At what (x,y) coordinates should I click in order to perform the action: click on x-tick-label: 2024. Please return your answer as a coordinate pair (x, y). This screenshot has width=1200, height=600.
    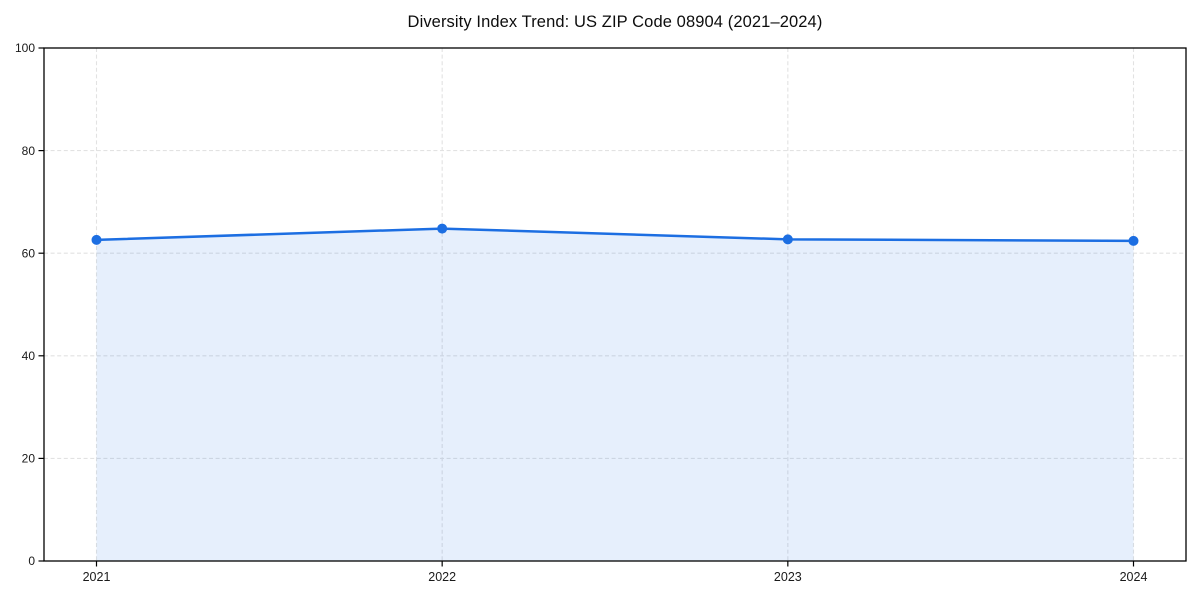
    Looking at the image, I should click on (1134, 577).